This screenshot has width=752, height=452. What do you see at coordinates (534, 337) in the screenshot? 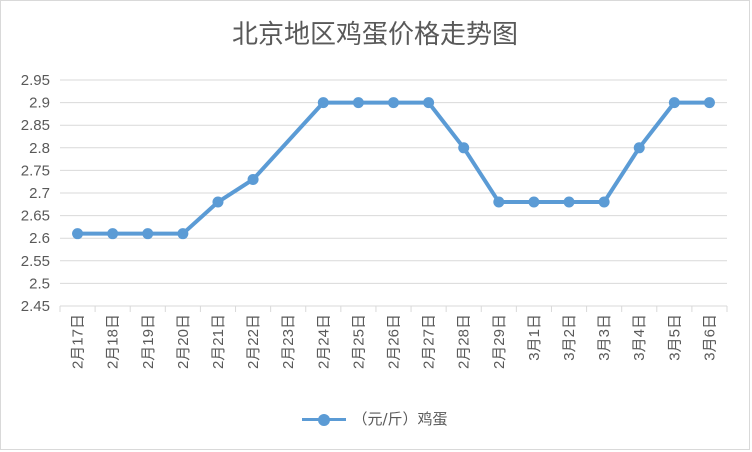
I see `x-tick-label: 3月1日` at bounding box center [534, 337].